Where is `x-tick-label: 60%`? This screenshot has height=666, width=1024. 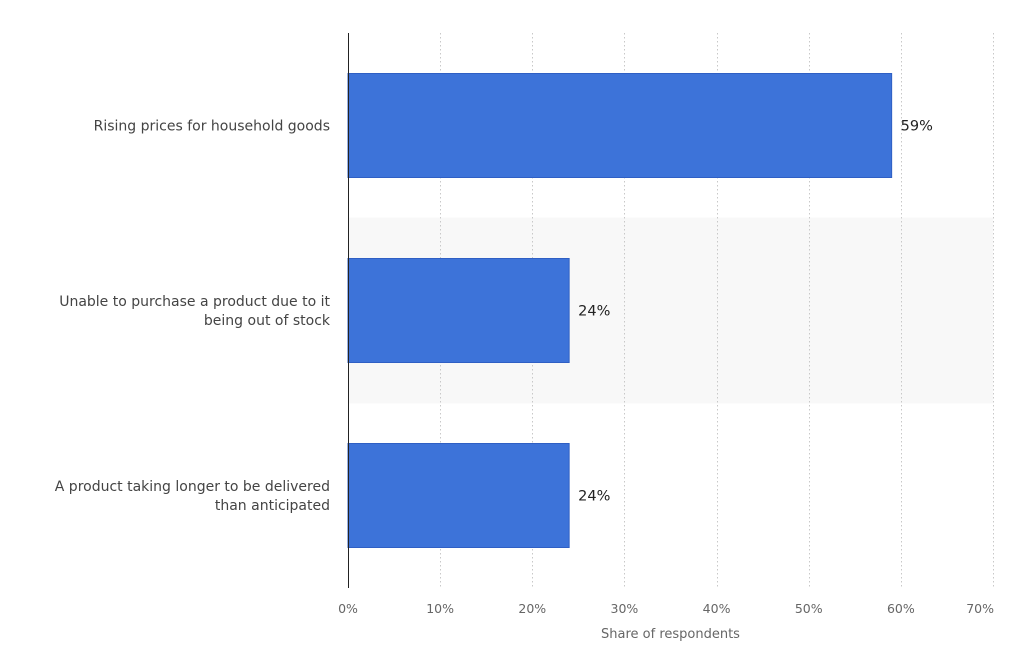 x-tick-label: 60% is located at coordinates (901, 608).